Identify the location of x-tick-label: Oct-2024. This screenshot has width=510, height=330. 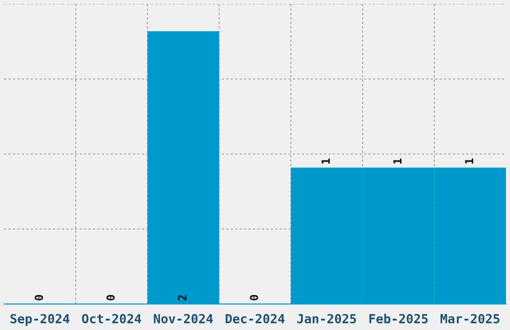
(112, 319).